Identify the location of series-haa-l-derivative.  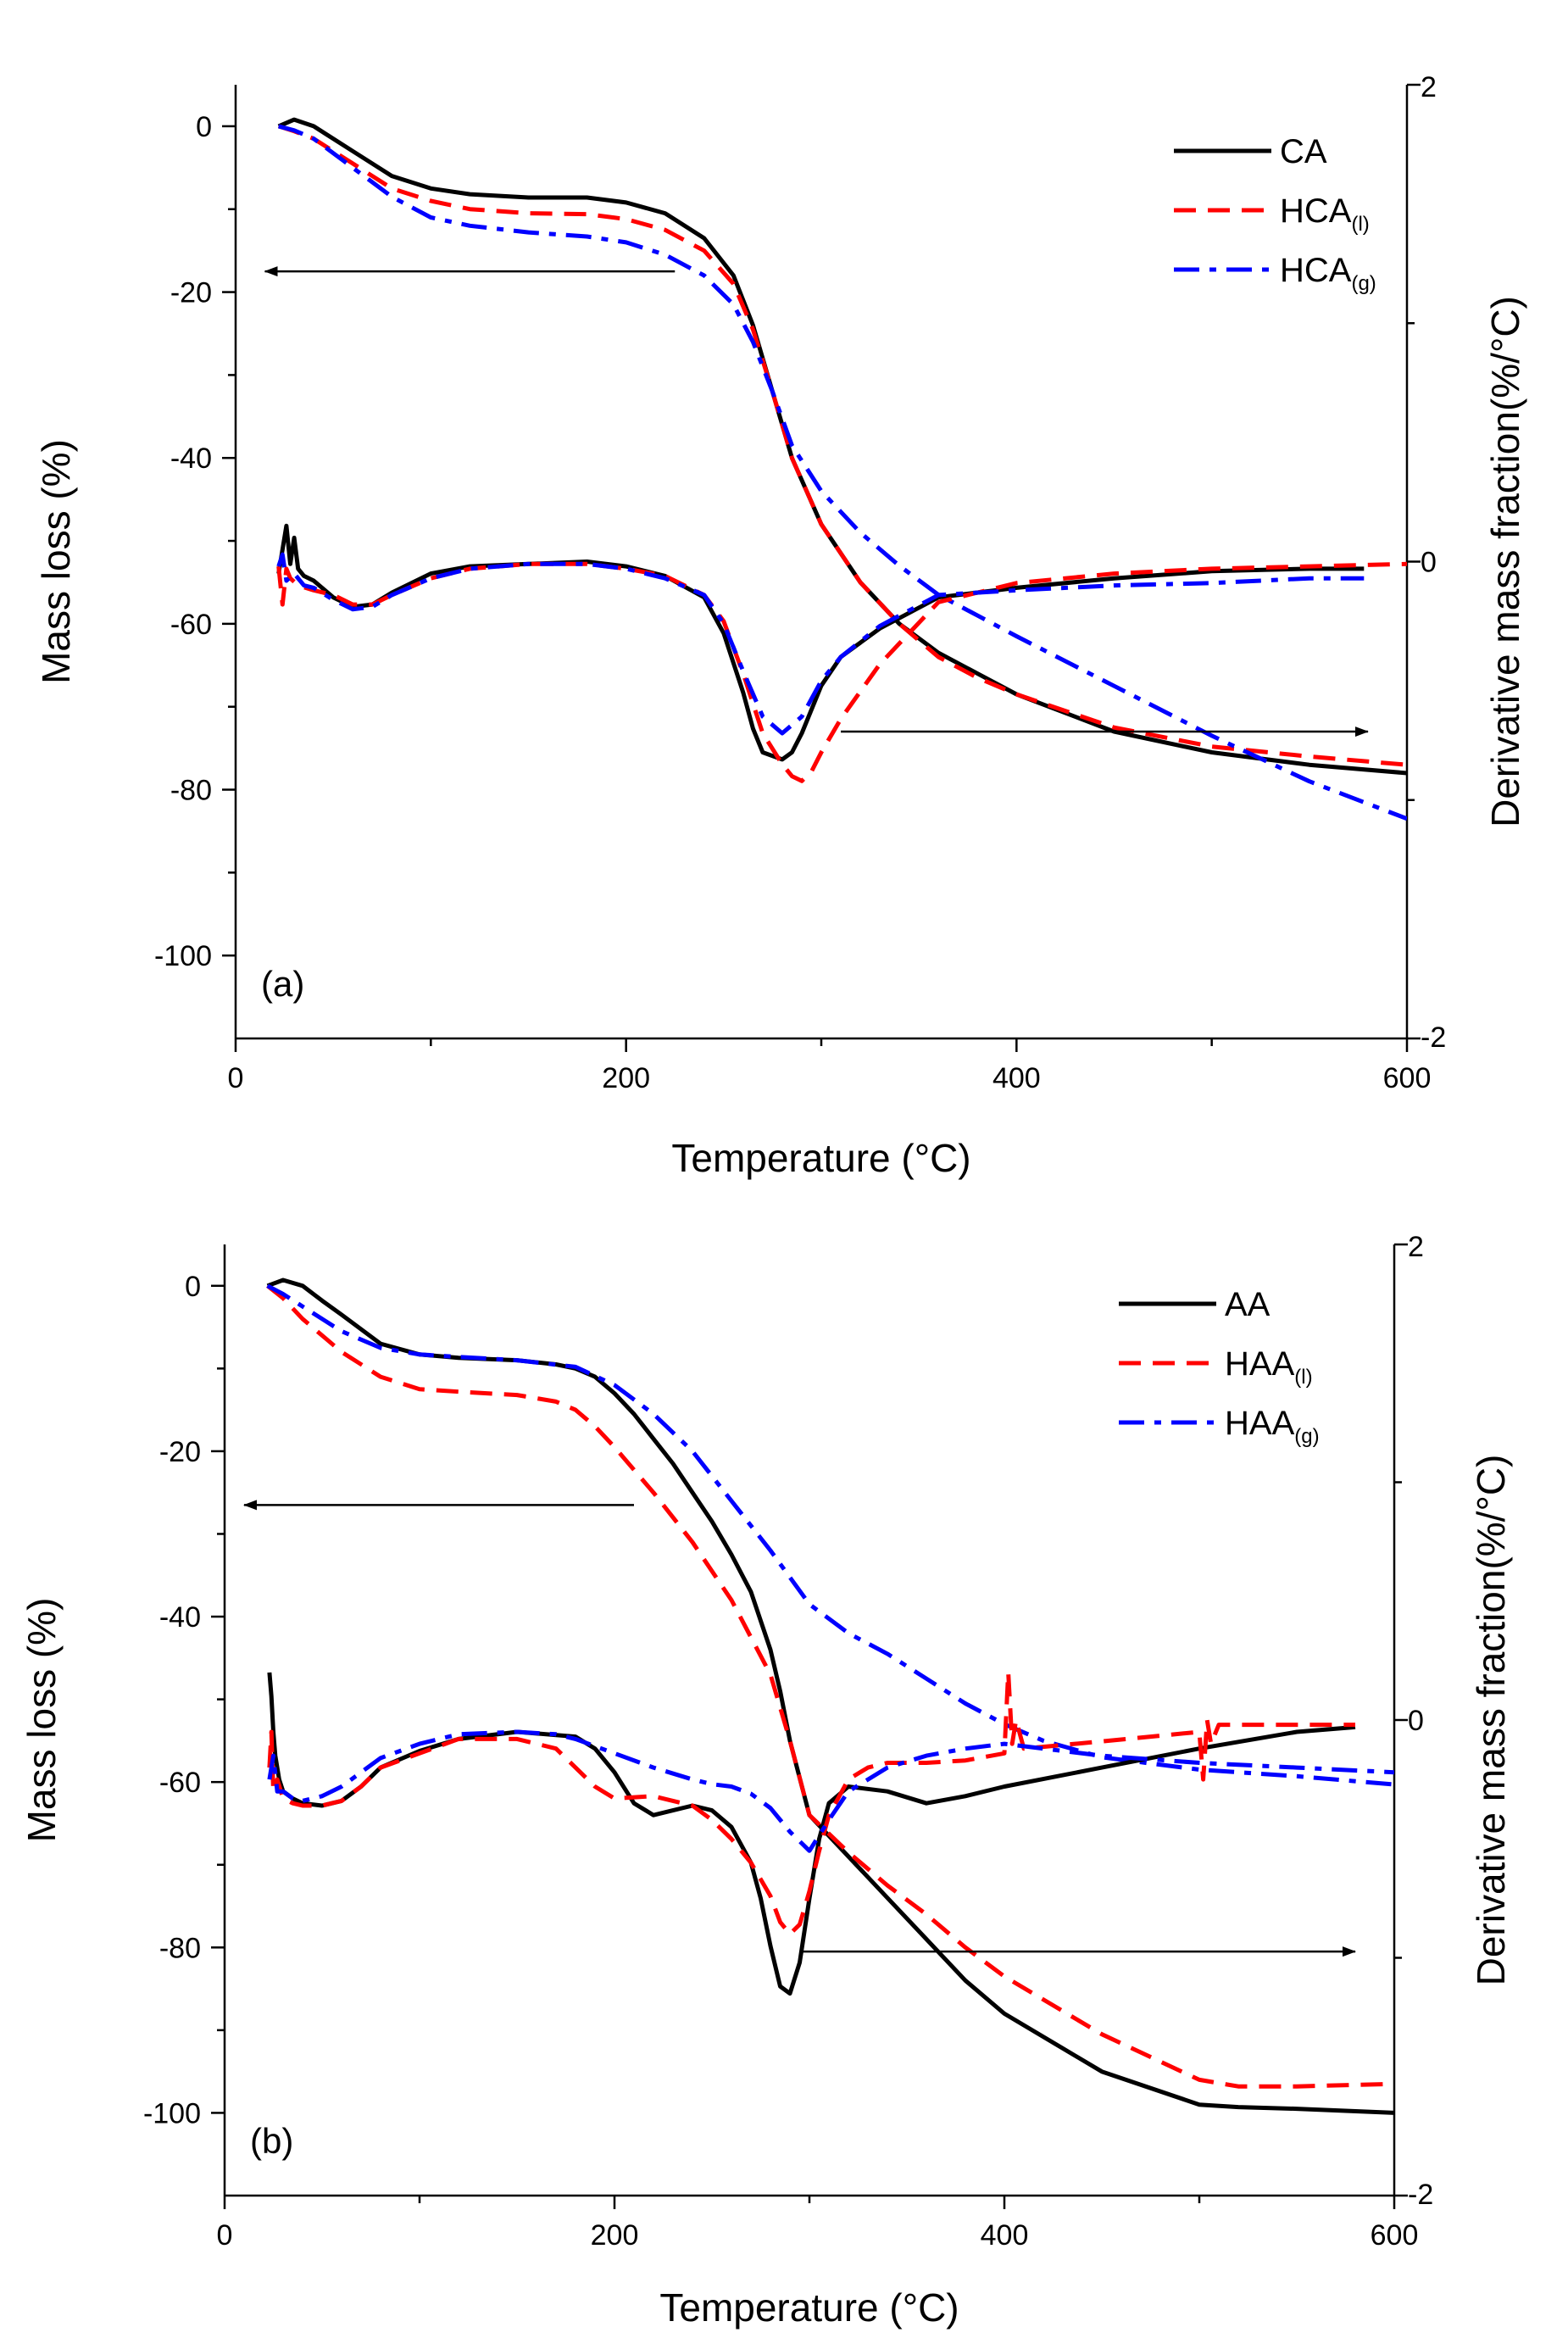
(811, 1803).